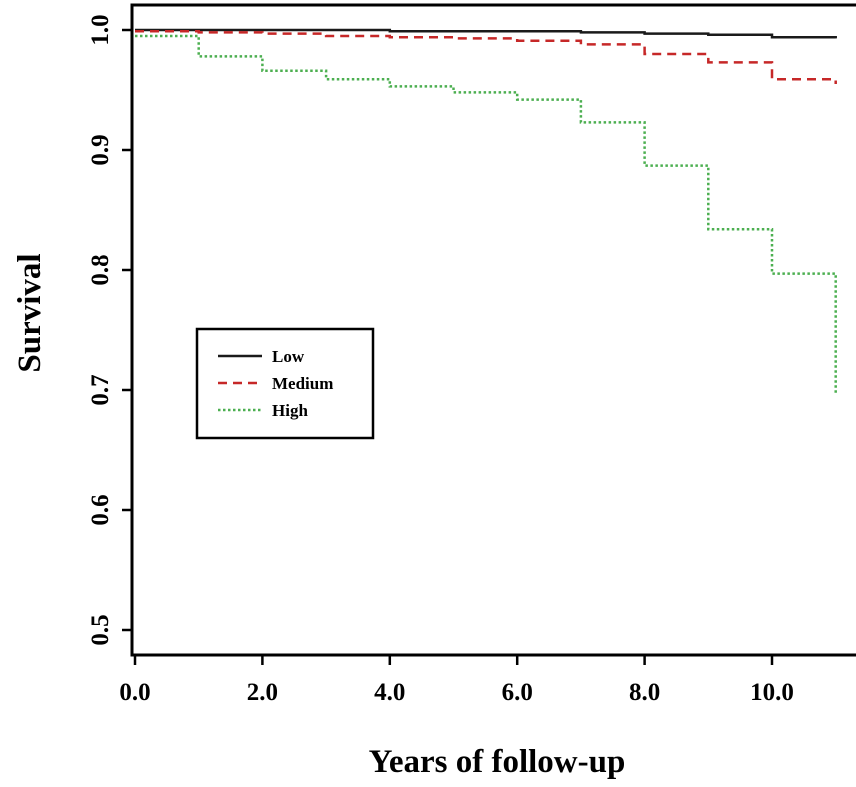  Describe the element at coordinates (100, 269) in the screenshot. I see `y-tick-label: 0.8` at that location.